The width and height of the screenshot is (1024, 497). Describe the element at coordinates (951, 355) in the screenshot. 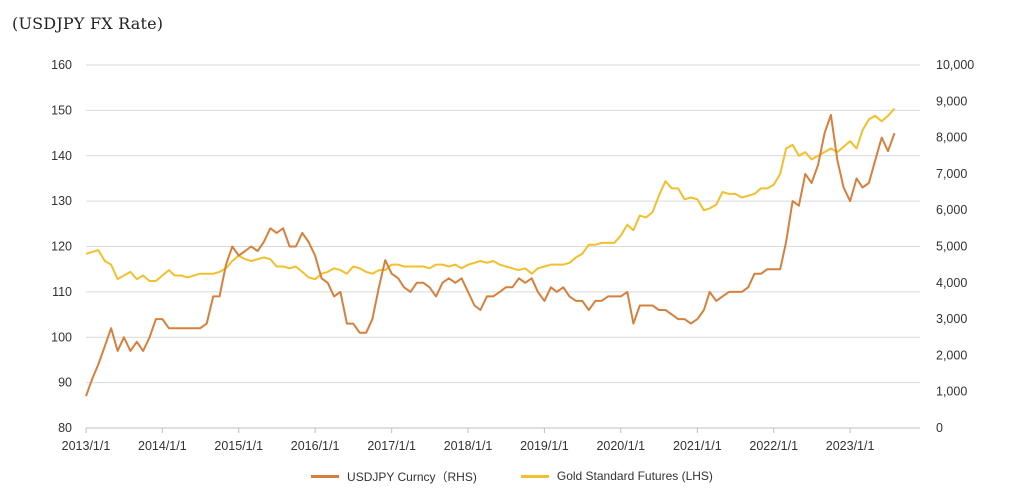

I see `right-axis-tick-label: 2,000` at that location.